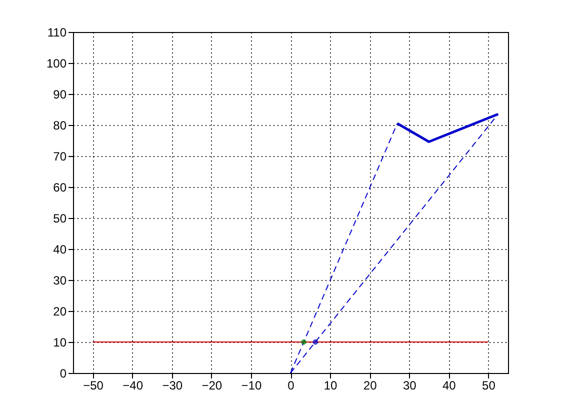 The image size is (561, 420). Describe the element at coordinates (56, 63) in the screenshot. I see `y-tick-label: 100` at that location.